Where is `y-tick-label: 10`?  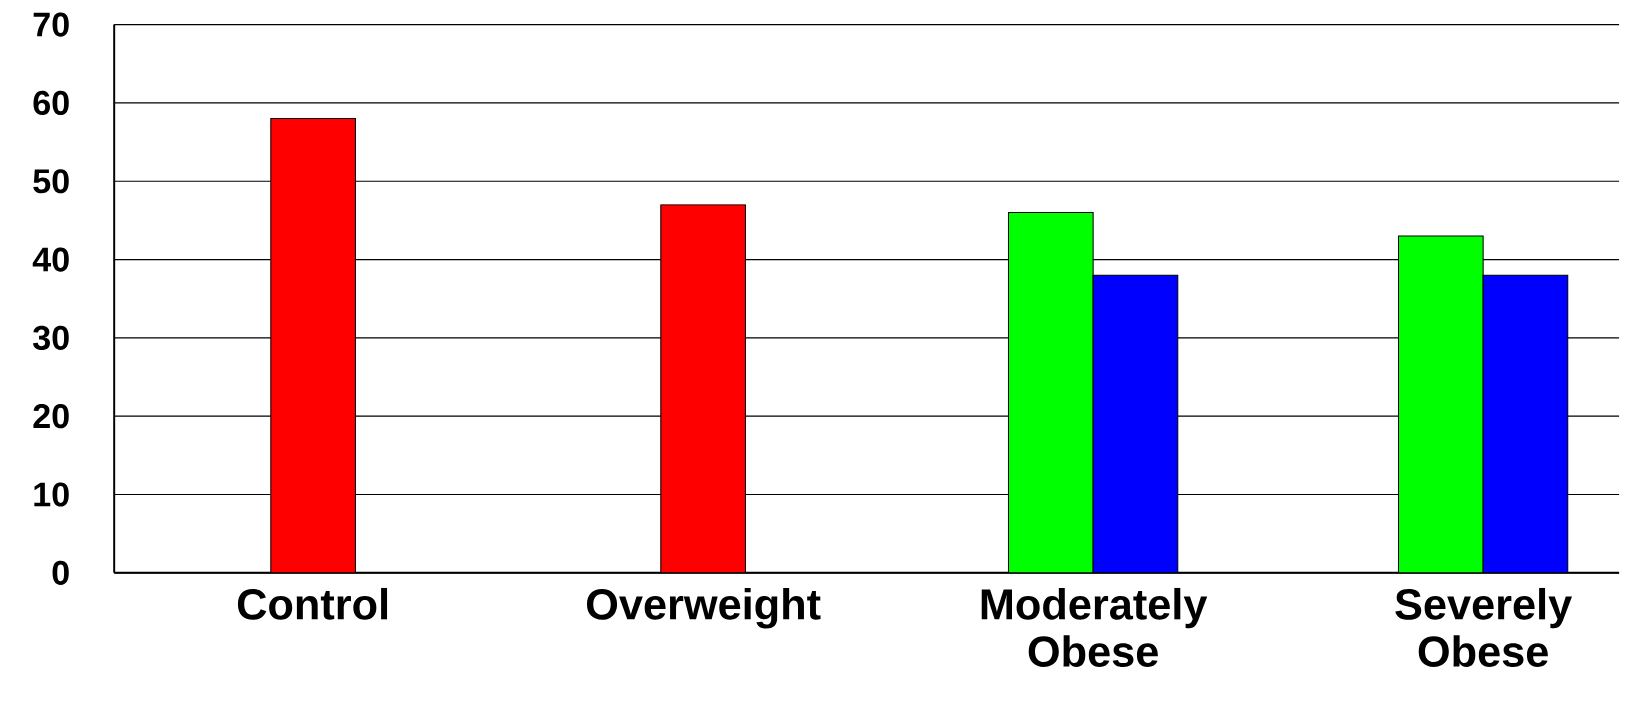 y-tick-label: 10 is located at coordinates (51, 494).